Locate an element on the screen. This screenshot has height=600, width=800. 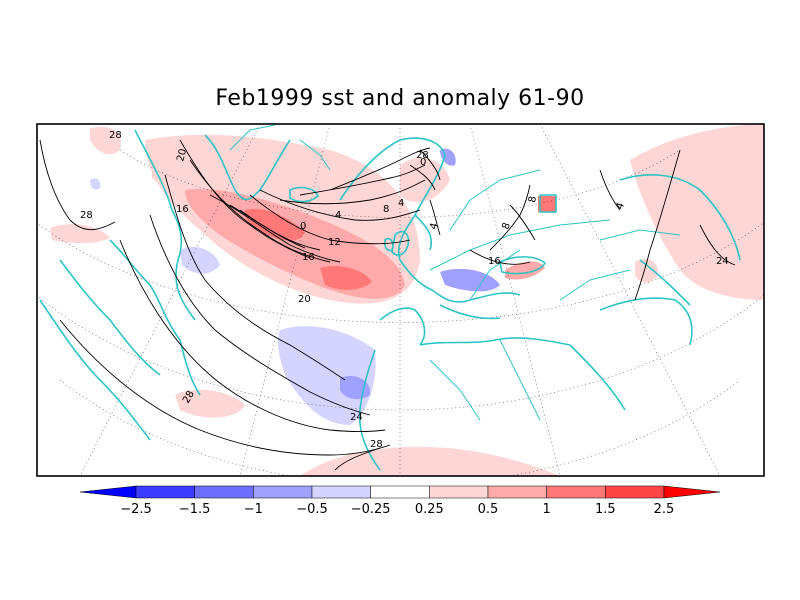
colorbar-tick-label: −0.5 is located at coordinates (312, 509).